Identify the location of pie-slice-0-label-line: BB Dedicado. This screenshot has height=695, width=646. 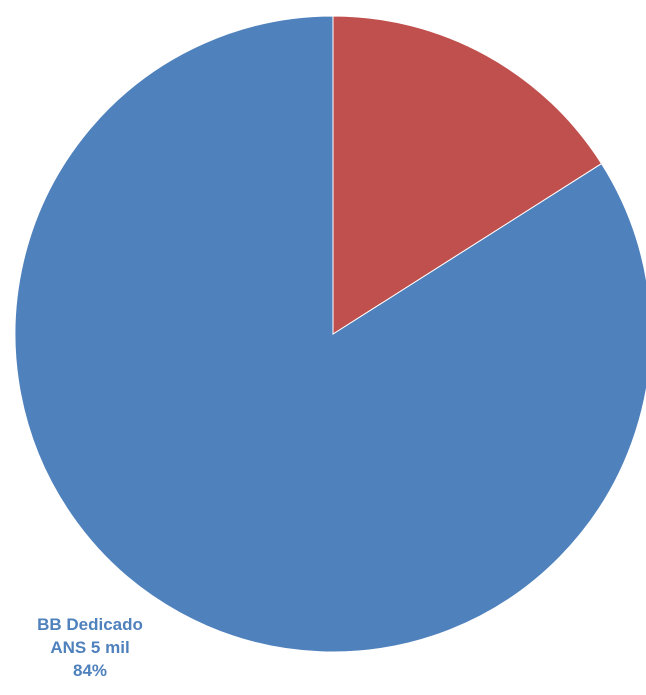
(90, 624).